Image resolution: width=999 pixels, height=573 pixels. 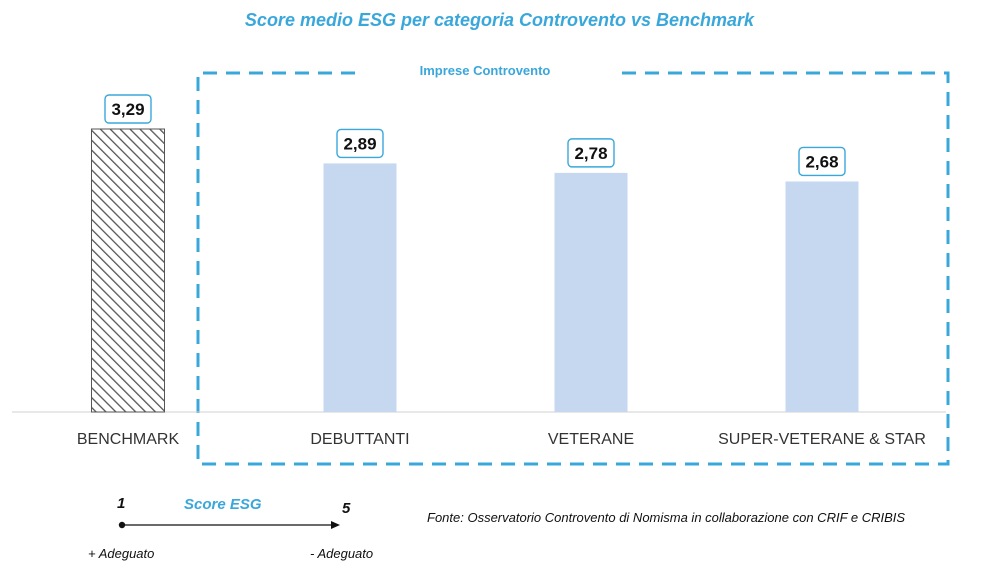 I want to click on bar-debuttanti, so click(x=360, y=287).